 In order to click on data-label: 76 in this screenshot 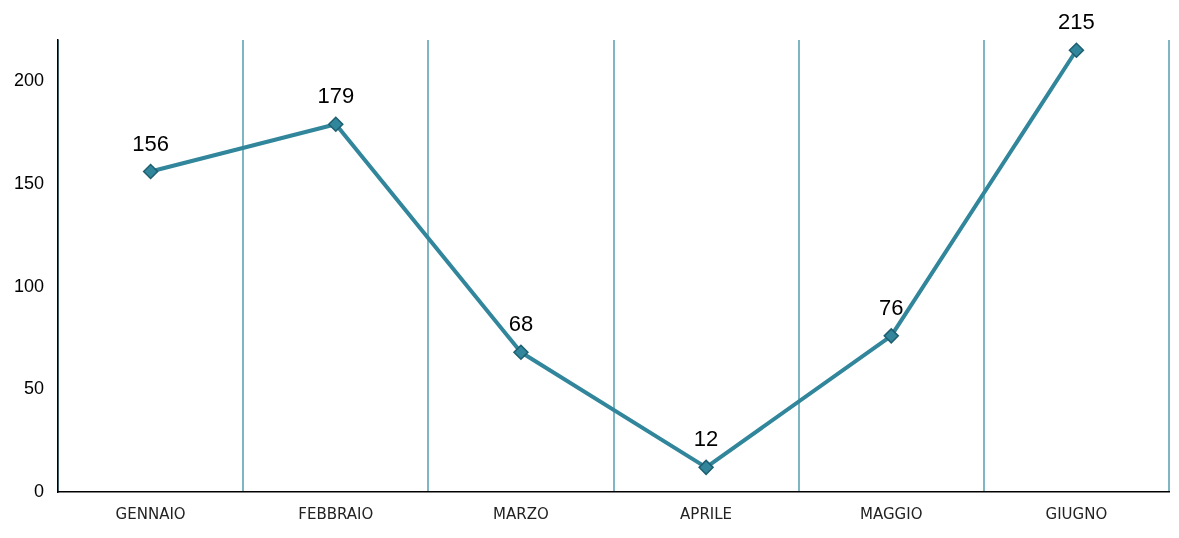, I will do `click(891, 307)`.